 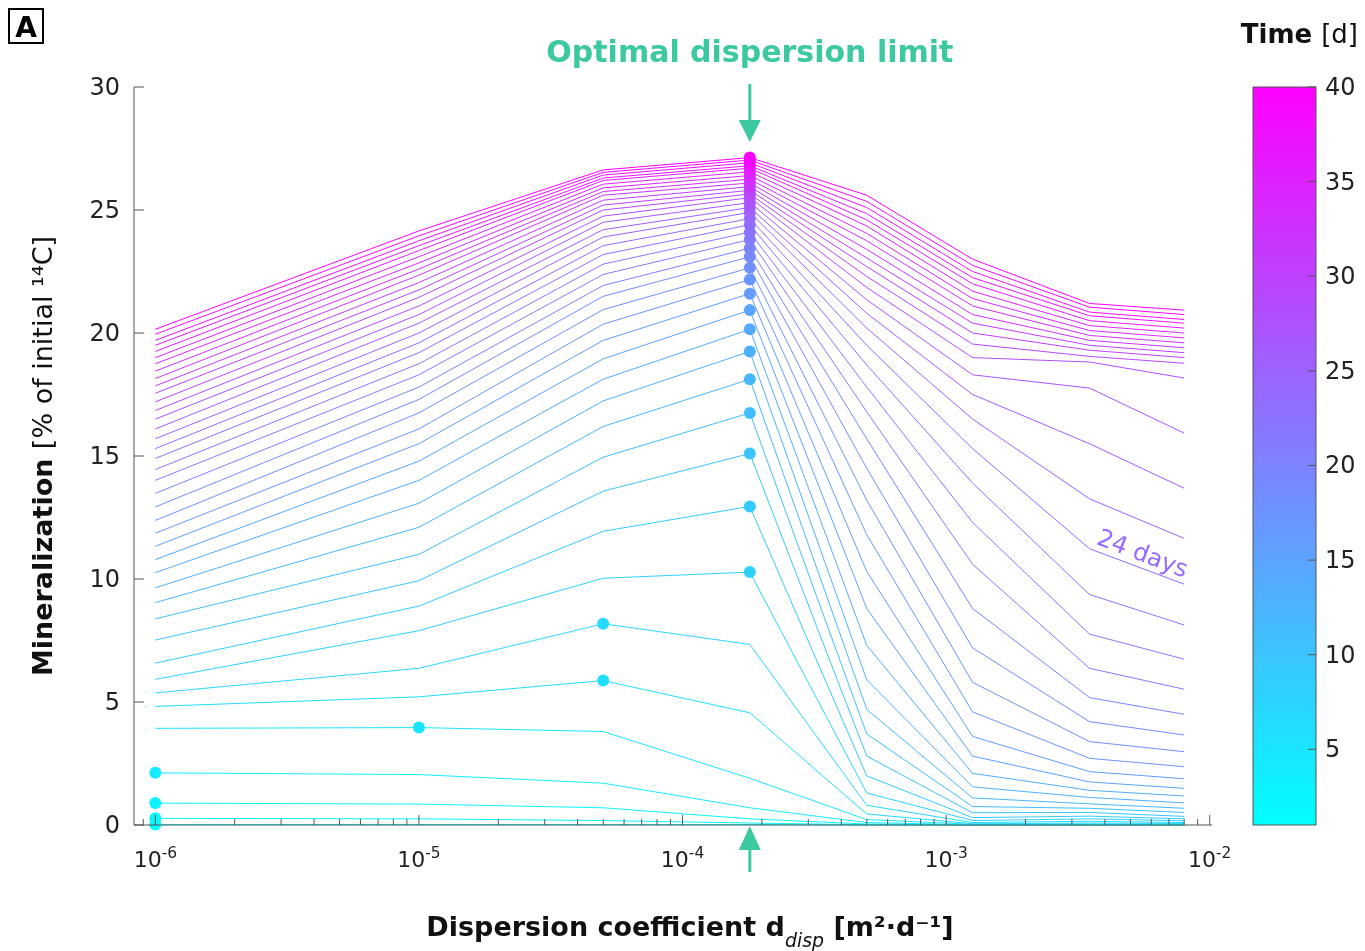 What do you see at coordinates (104, 87) in the screenshot?
I see `y-tick-label: 30` at bounding box center [104, 87].